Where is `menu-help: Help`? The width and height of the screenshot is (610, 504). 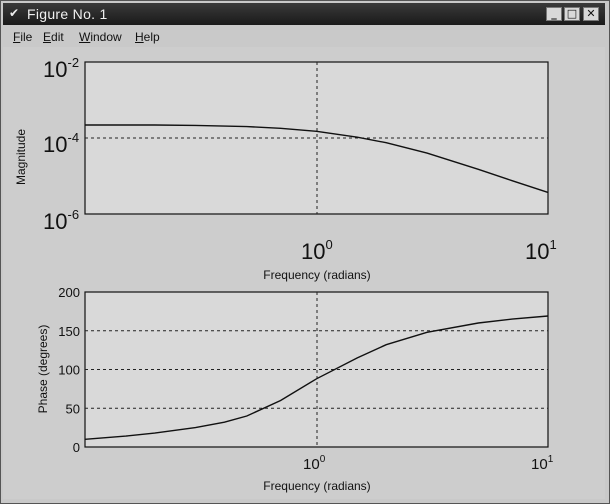
menu-help: Help is located at coordinates (147, 37).